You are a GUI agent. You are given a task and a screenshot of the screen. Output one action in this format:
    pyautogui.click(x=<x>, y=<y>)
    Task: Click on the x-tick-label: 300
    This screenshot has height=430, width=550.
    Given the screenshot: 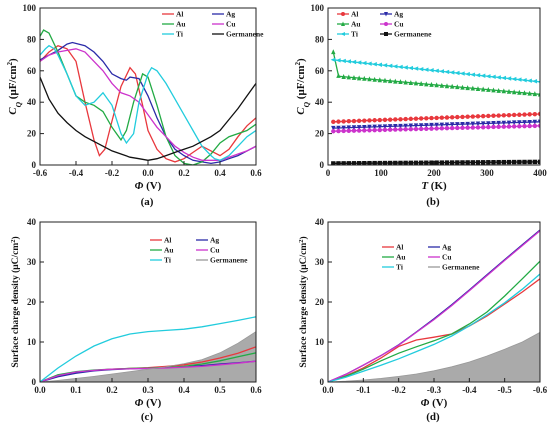 What is the action you would take?
    pyautogui.click(x=487, y=173)
    